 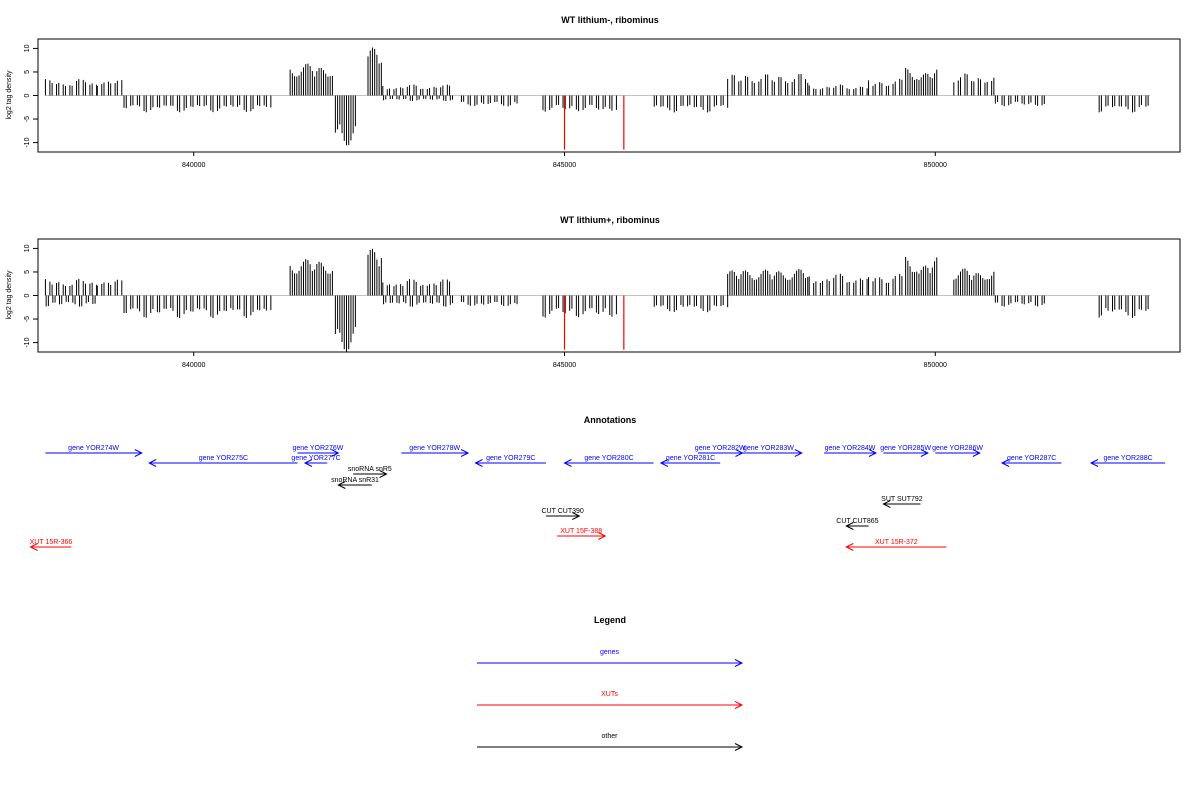 What do you see at coordinates (690, 458) in the screenshot?
I see `feature-label: gene YOR281C` at bounding box center [690, 458].